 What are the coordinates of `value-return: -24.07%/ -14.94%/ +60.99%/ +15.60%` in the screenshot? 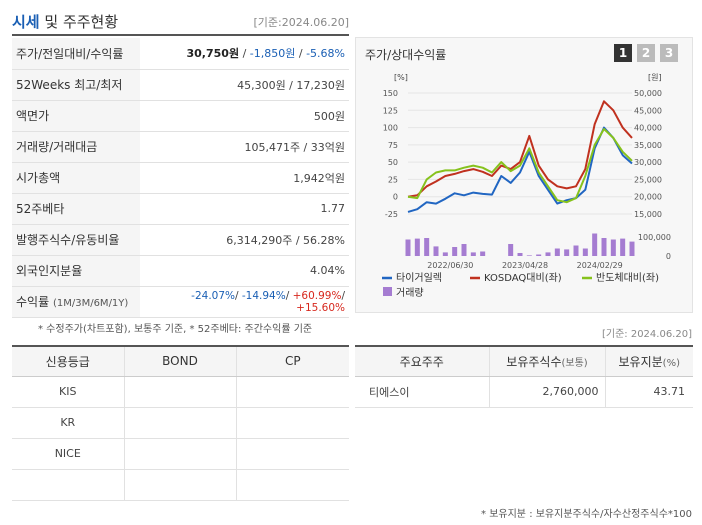 It's located at (244, 302).